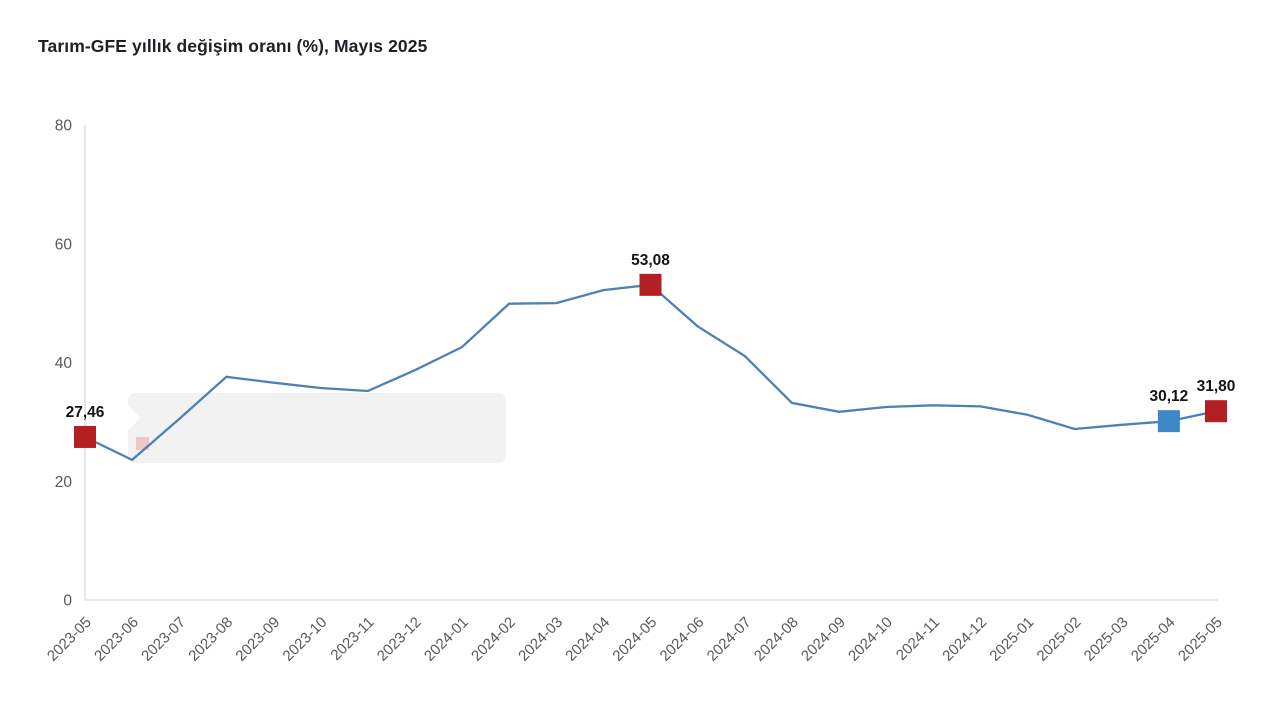 The image size is (1280, 725). What do you see at coordinates (124, 418) in the screenshot?
I see `tooltip-arrow` at bounding box center [124, 418].